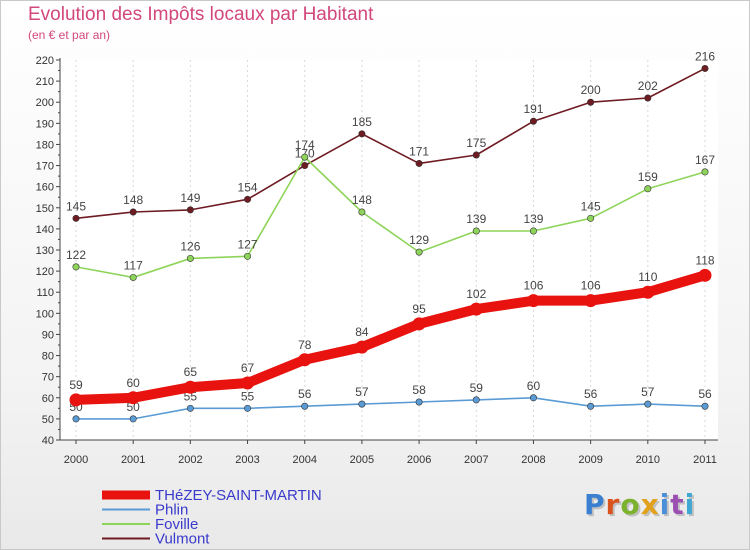 The image size is (750, 550). What do you see at coordinates (45, 124) in the screenshot?
I see `y-tick-label: 190` at bounding box center [45, 124].